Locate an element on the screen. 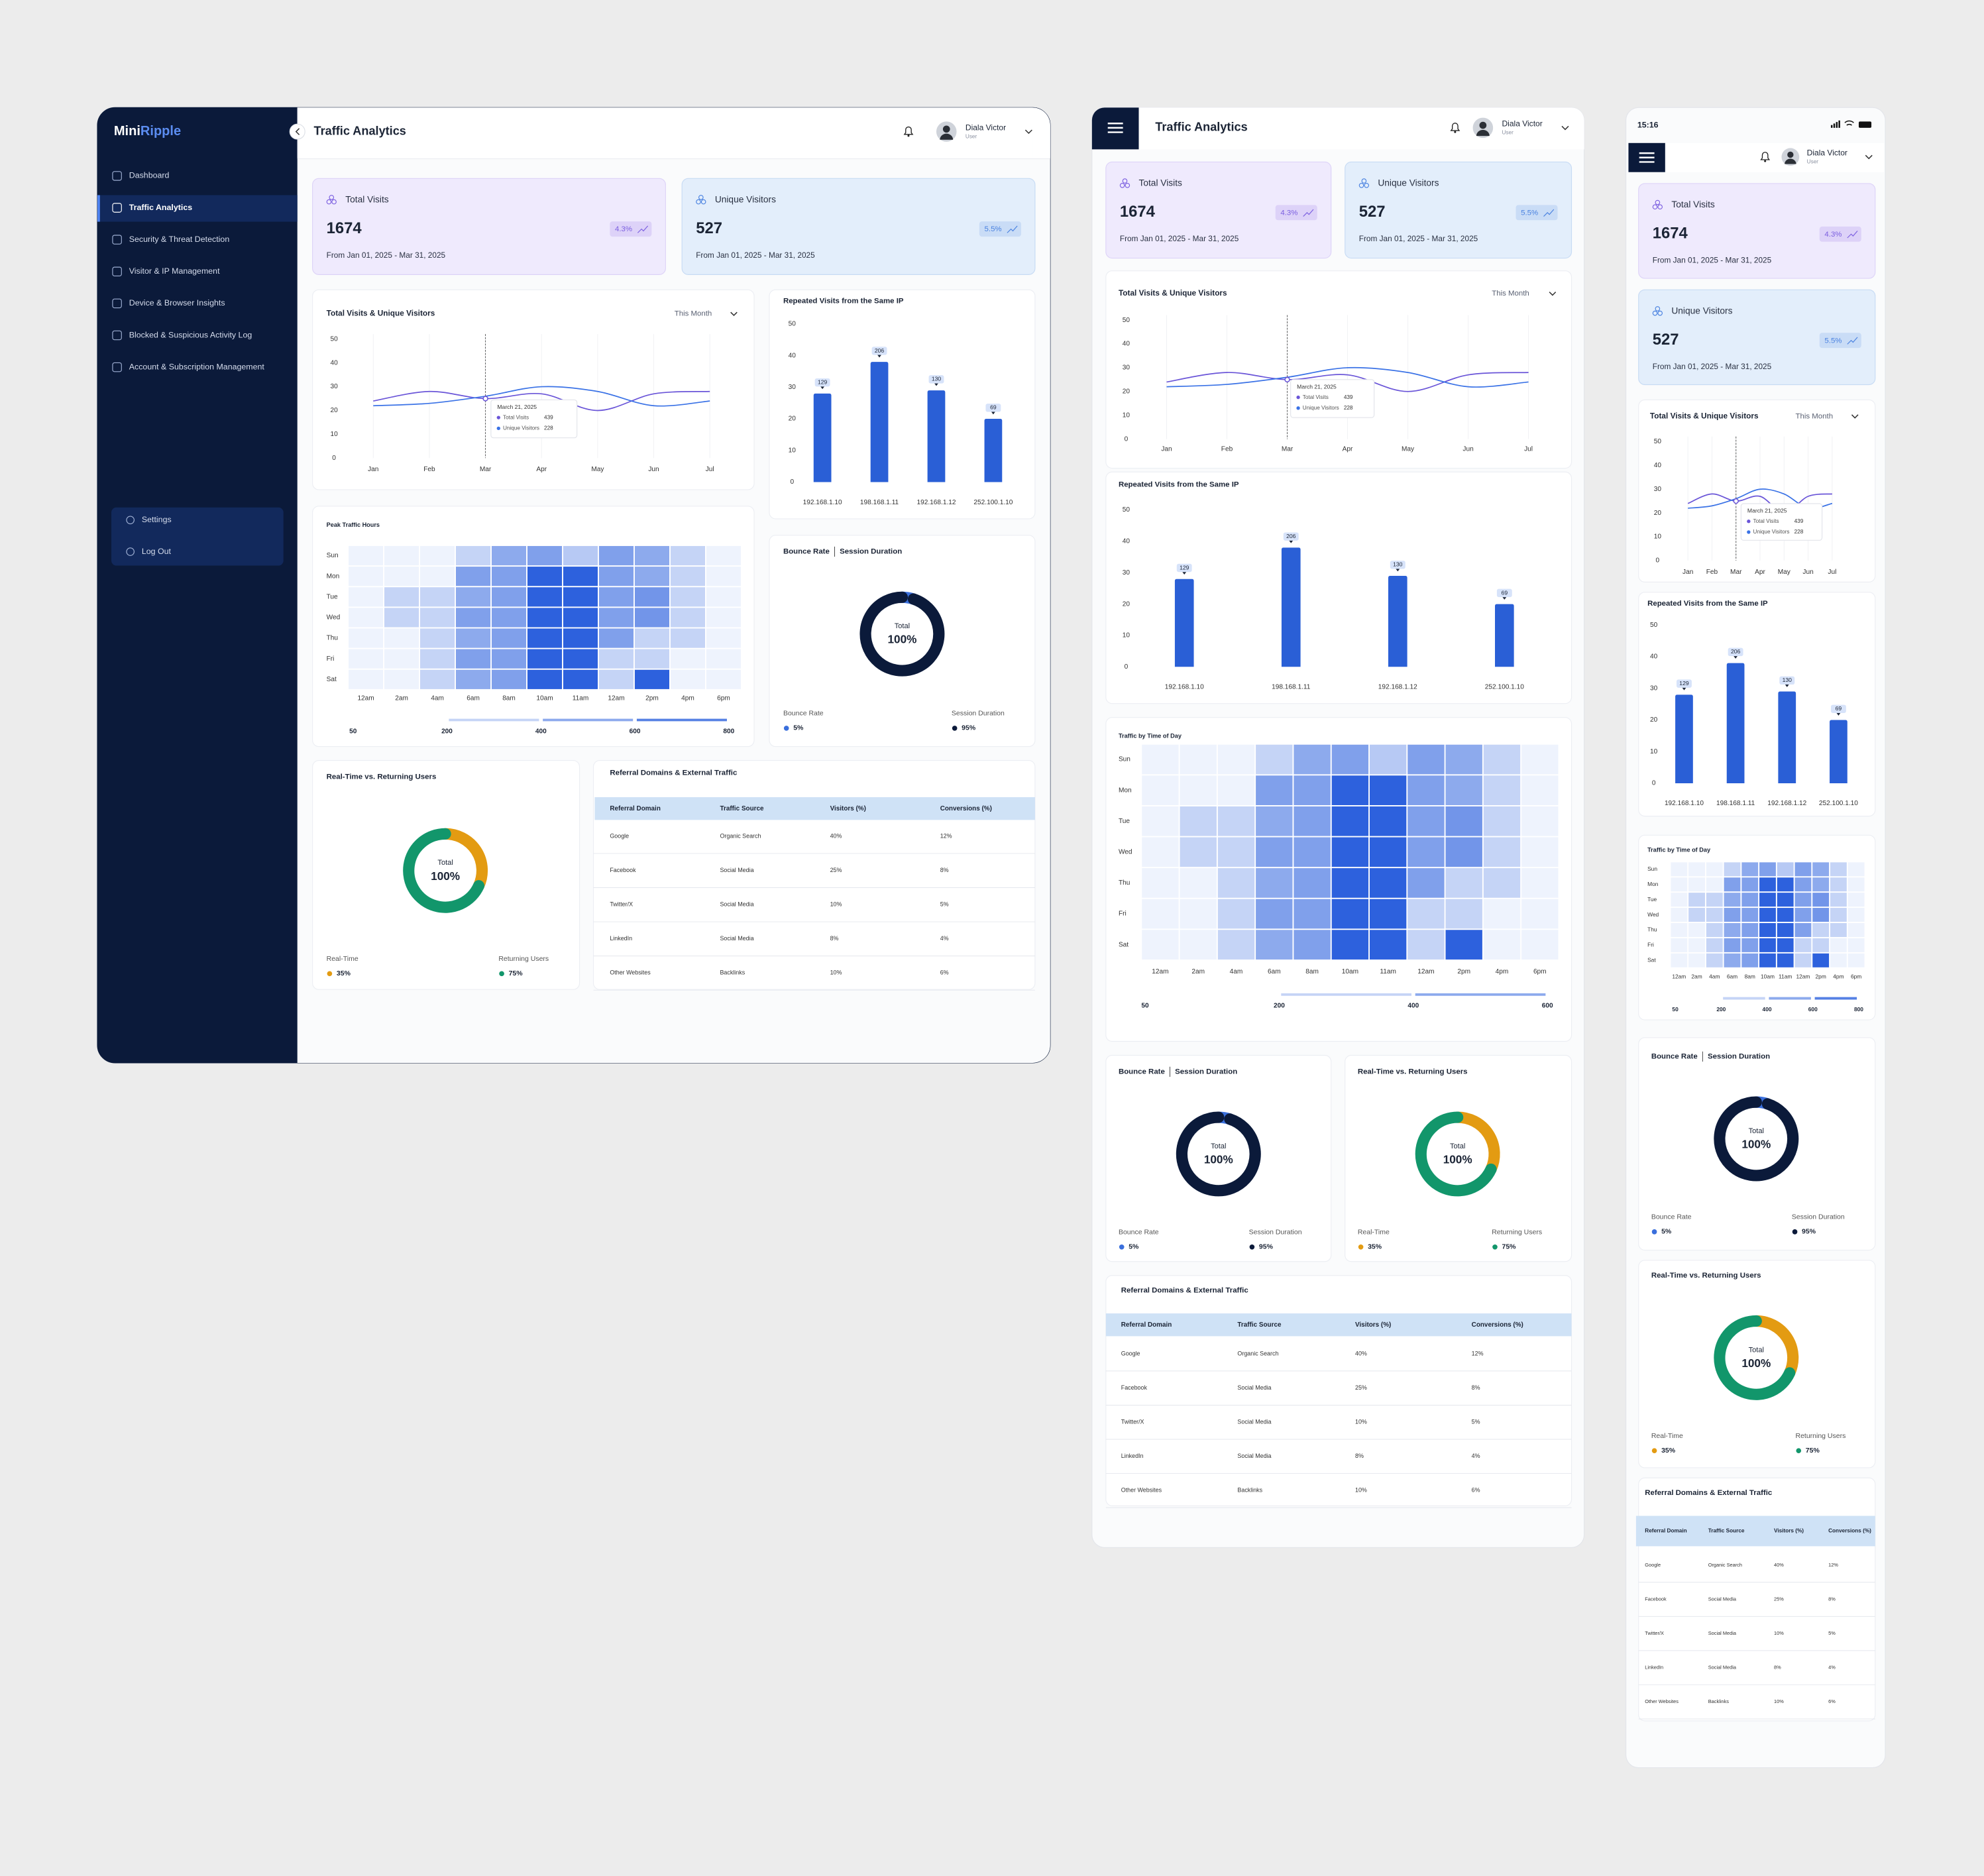 The width and height of the screenshot is (1984, 1876). card-title: Repeated Visits from the Same IP is located at coordinates (843, 301).